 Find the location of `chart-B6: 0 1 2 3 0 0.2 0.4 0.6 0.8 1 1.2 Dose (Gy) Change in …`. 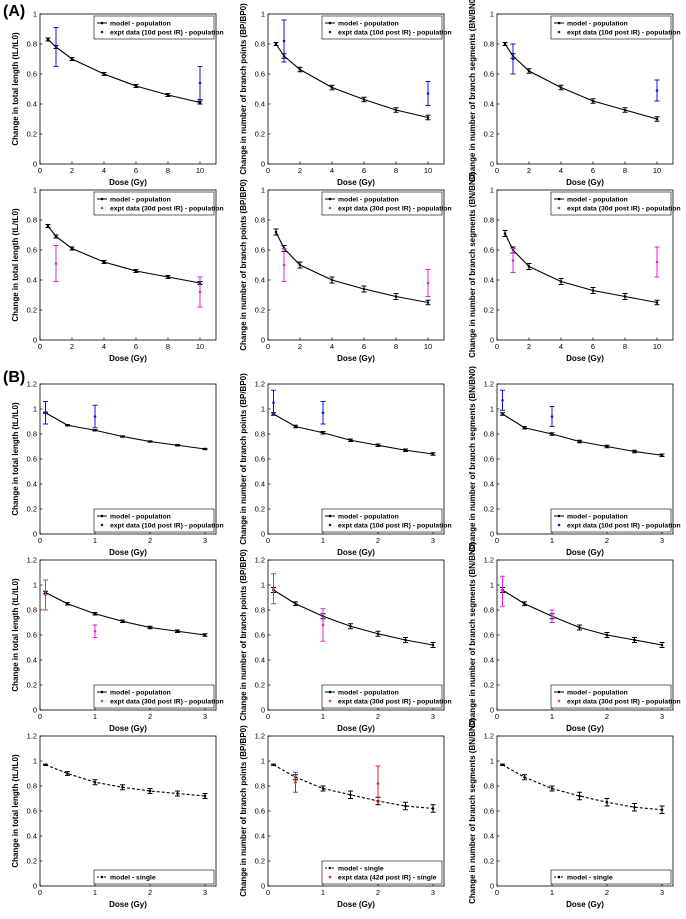

chart-B6: 0 1 2 3 0 0.2 0.4 0.6 0.8 1 1.2 Dose (Gy) Change in … is located at coordinates (574, 637).